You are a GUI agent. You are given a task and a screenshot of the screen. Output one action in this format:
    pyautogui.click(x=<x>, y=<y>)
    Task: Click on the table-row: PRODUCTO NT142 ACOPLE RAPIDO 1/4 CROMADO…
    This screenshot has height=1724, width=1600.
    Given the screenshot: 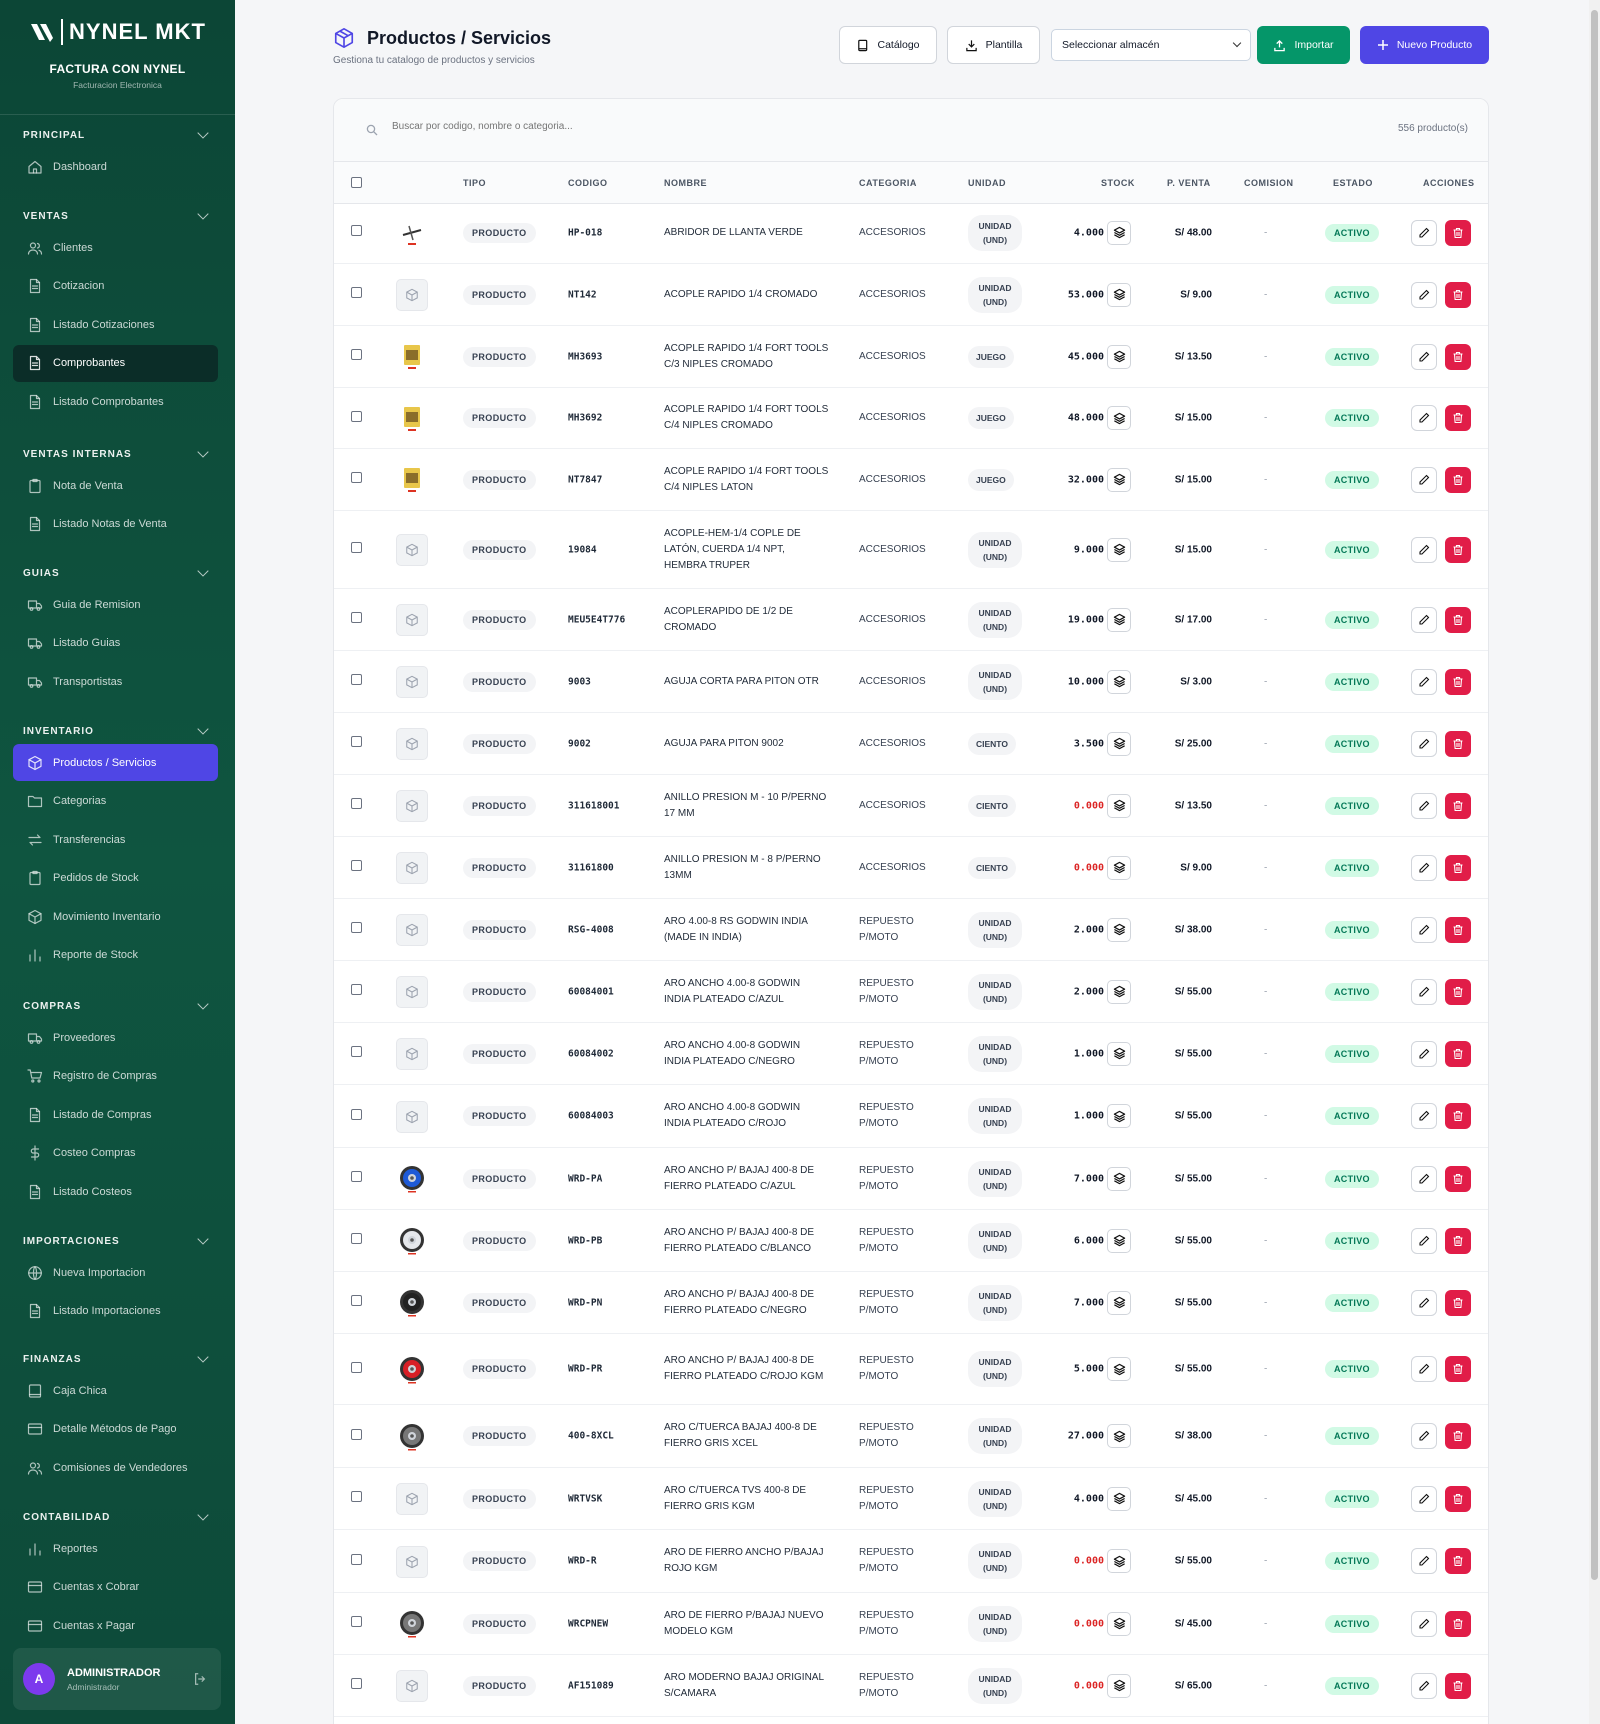 What is the action you would take?
    pyautogui.click(x=911, y=295)
    